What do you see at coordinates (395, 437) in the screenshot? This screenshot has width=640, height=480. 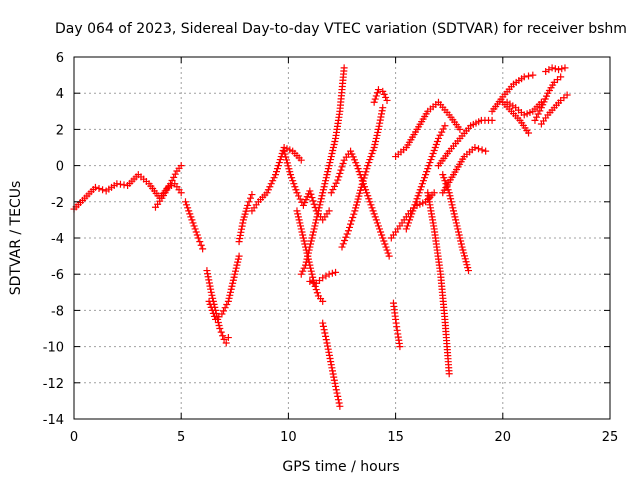 I see `x-tick-label: 15` at bounding box center [395, 437].